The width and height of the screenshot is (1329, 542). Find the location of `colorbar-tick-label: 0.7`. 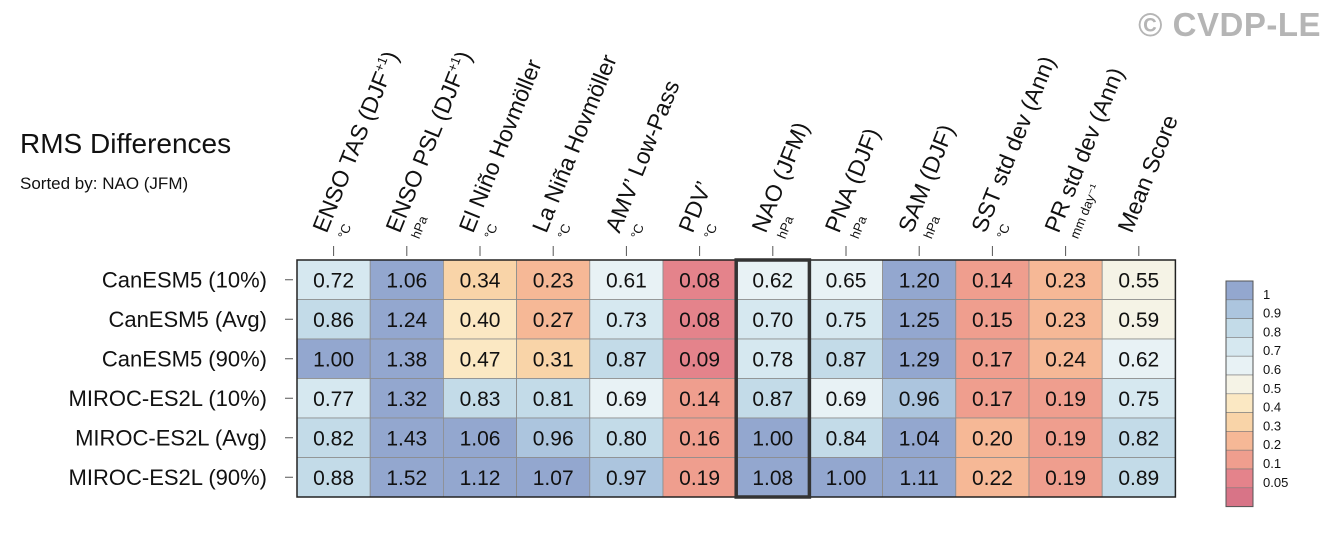

colorbar-tick-label: 0.7 is located at coordinates (1272, 350).